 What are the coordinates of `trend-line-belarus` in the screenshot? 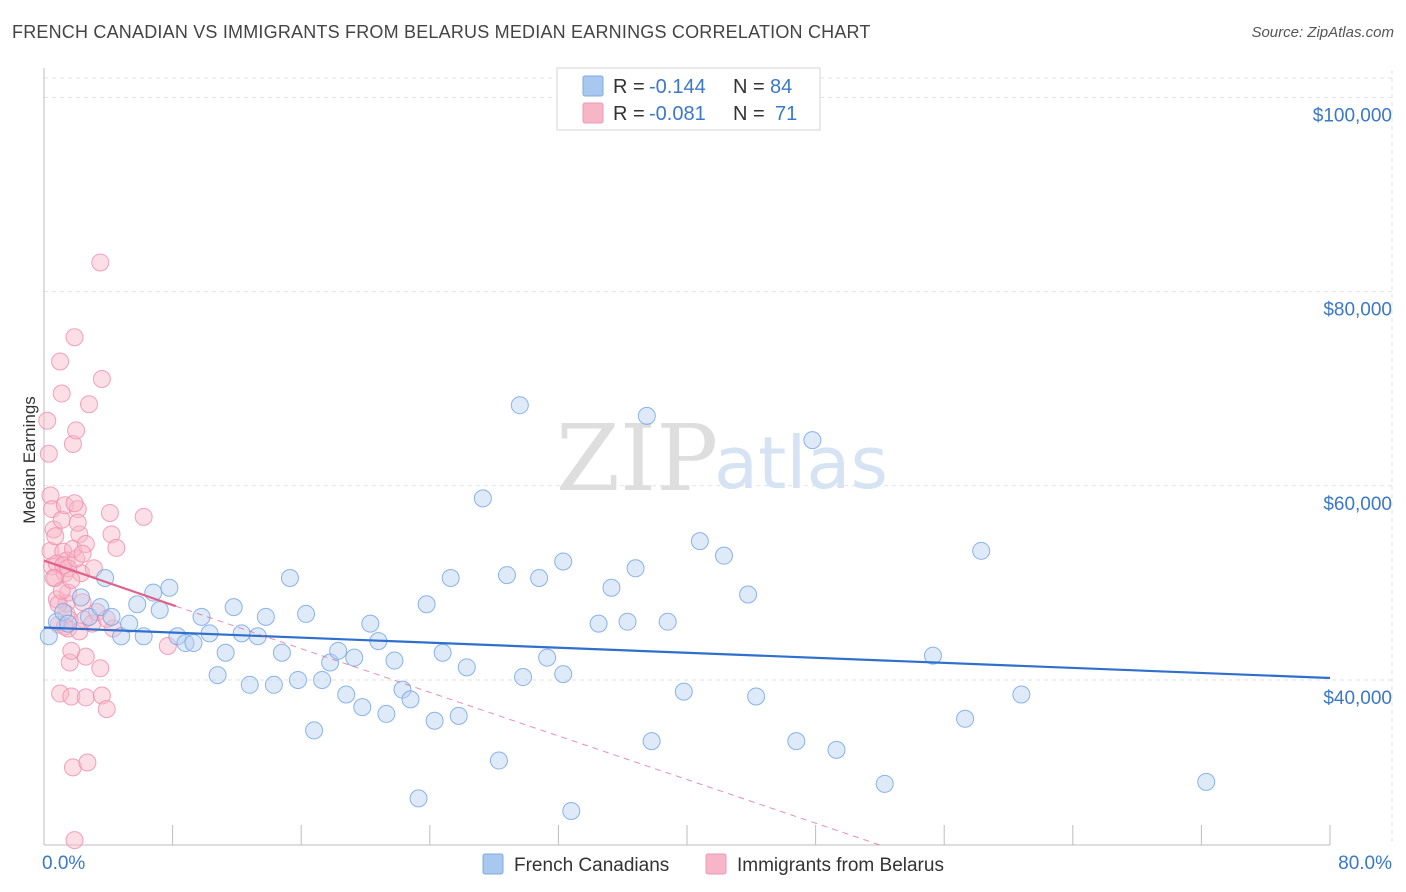 It's located at (110, 583).